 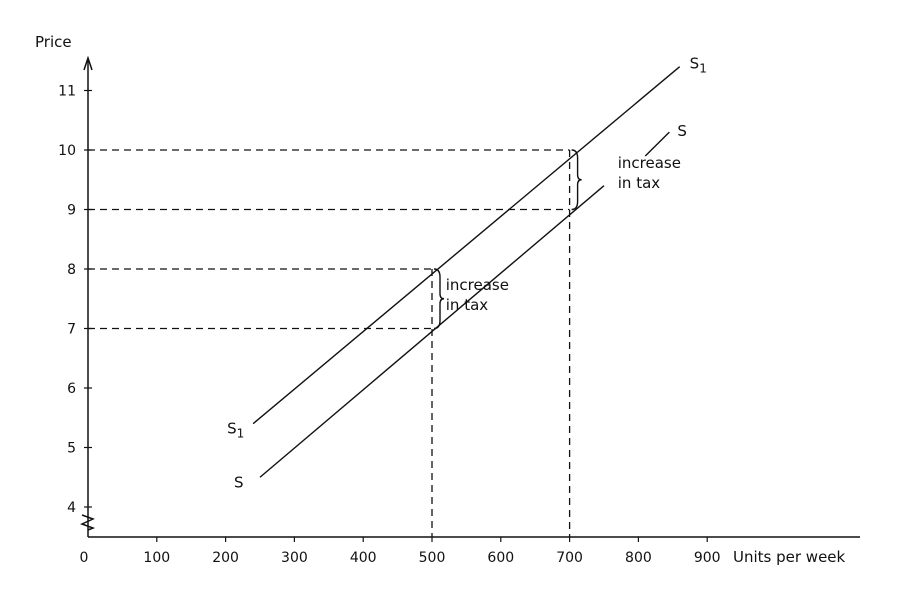 What do you see at coordinates (789, 557) in the screenshot?
I see `x-axis-label: Units per week` at bounding box center [789, 557].